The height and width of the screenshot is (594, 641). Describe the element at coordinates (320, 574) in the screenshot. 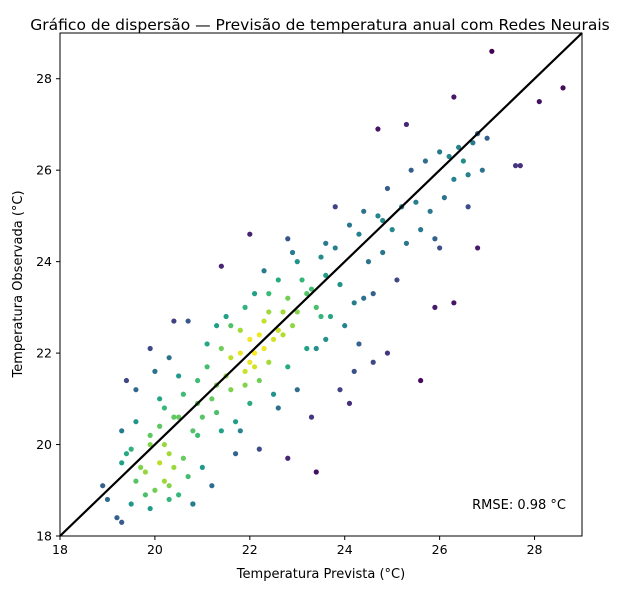

I see `x-axis-label: Temperatura Prevista (°C)` at that location.